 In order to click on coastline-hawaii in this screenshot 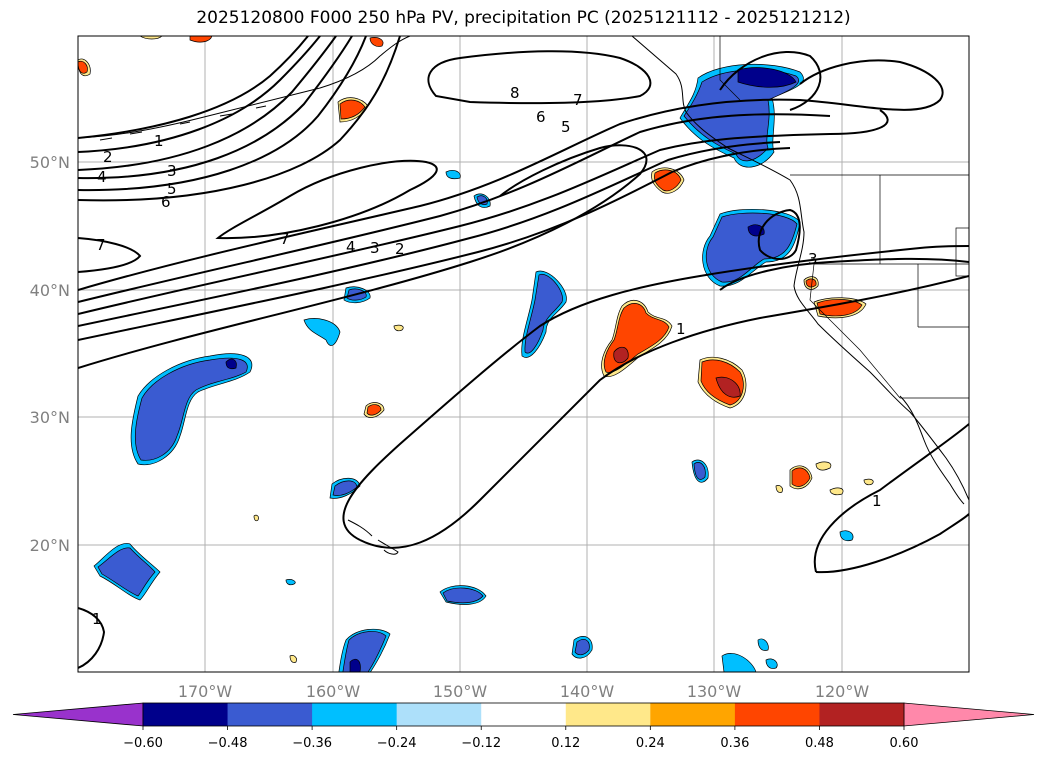, I will do `click(373, 537)`.